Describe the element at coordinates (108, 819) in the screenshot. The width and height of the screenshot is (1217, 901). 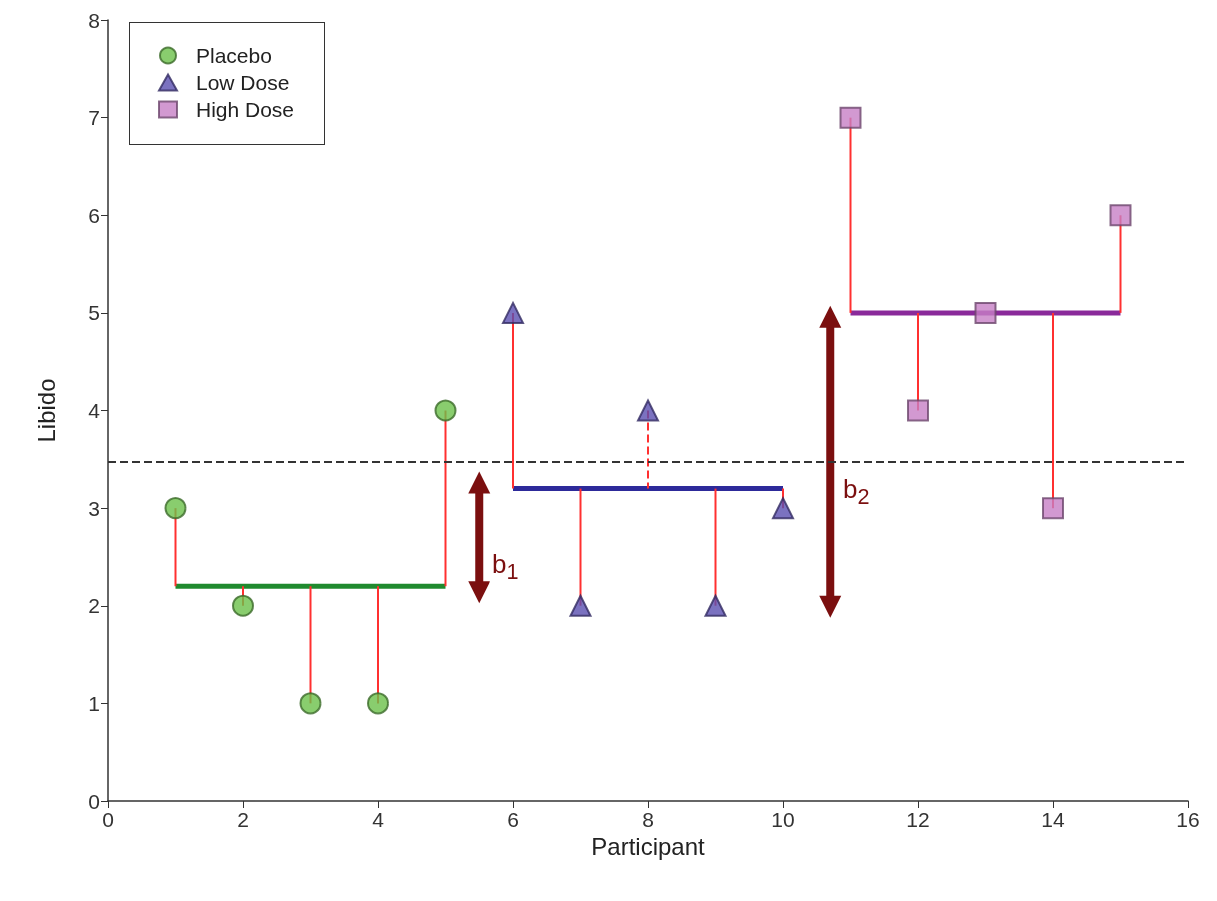
I see `x-tick-label: 0` at that location.